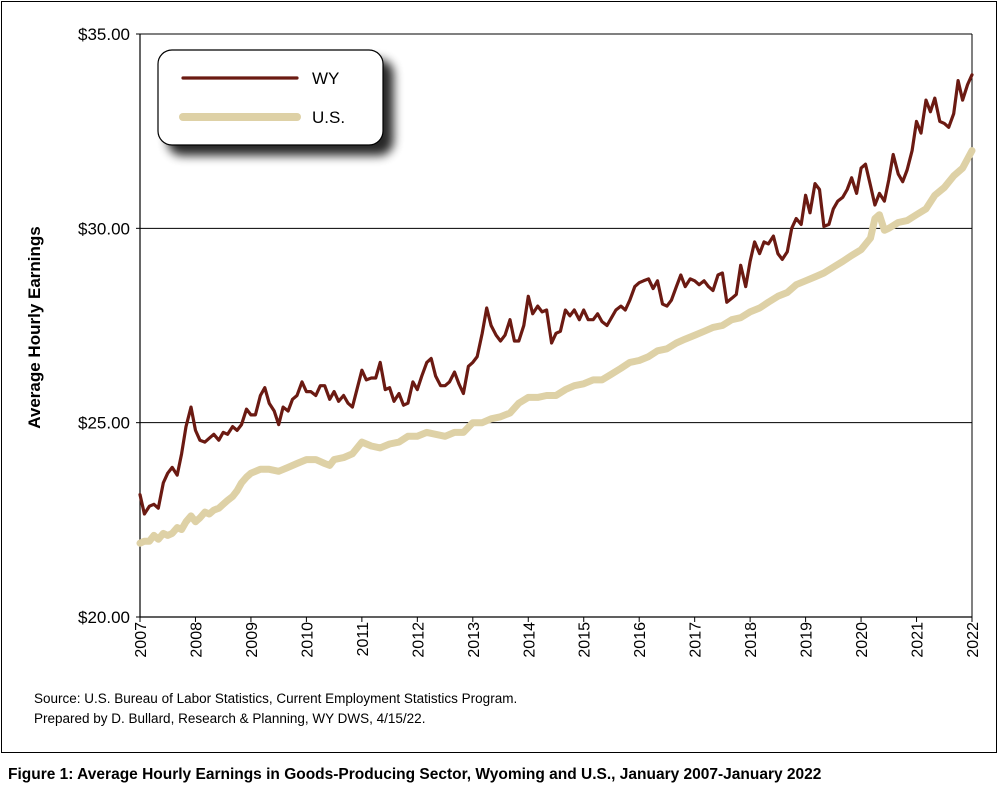 The width and height of the screenshot is (1000, 791). What do you see at coordinates (104, 617) in the screenshot?
I see `y-tick-label: $20.00` at bounding box center [104, 617].